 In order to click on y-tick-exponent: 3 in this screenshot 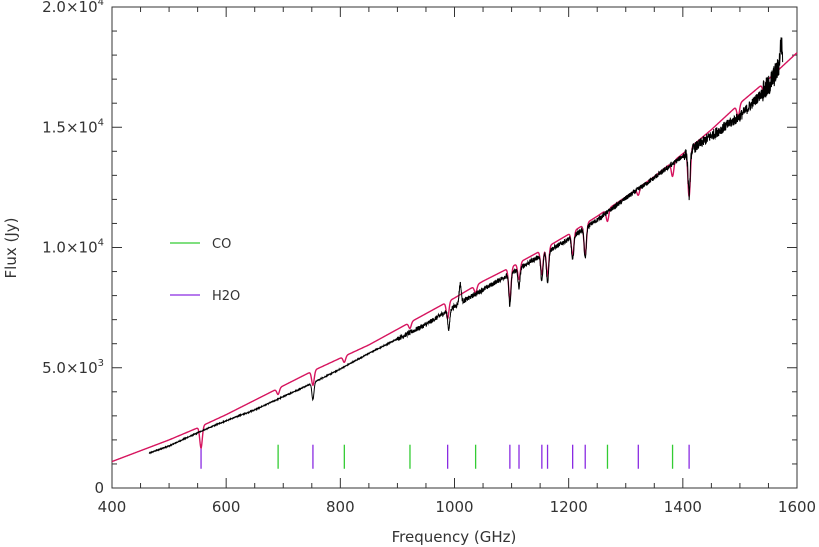, I will do `click(101, 363)`.